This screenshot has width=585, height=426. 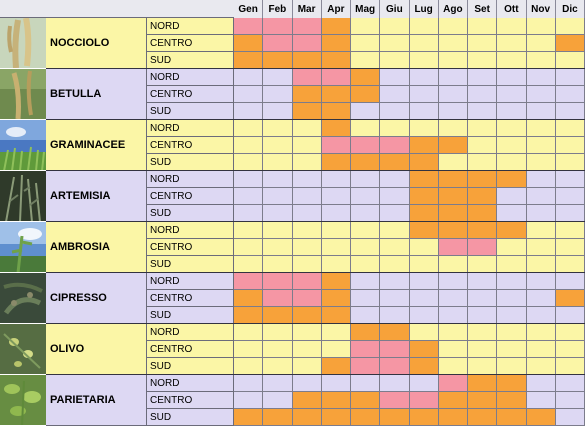 What do you see at coordinates (570, 9) in the screenshot?
I see `month-header-dic: Dic` at bounding box center [570, 9].